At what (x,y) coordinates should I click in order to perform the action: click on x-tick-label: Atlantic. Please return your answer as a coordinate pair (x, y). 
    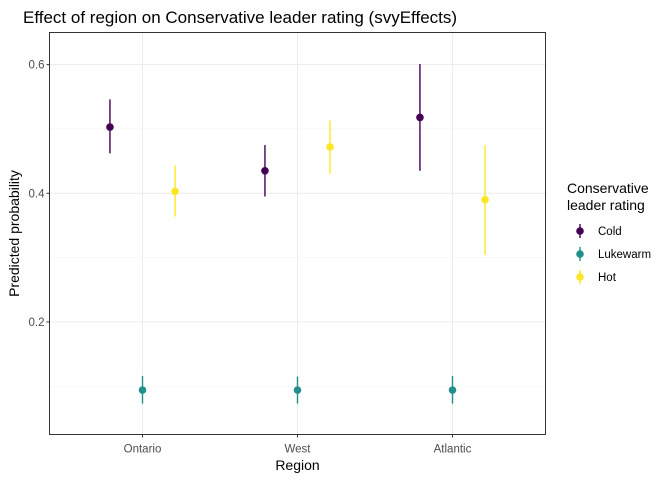
    Looking at the image, I should click on (453, 450).